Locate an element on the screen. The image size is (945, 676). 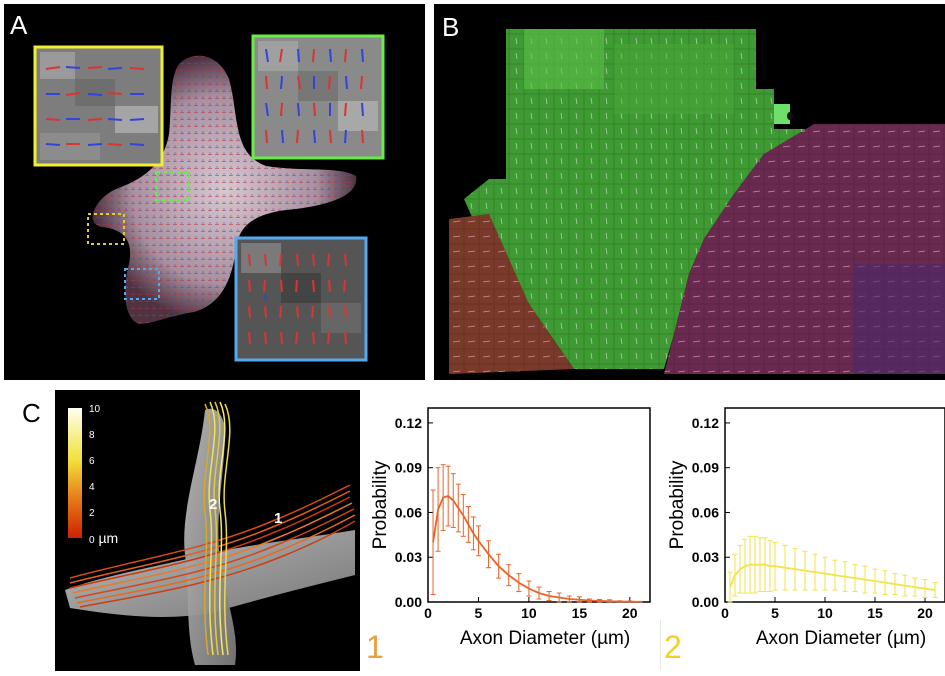
panel-c-render: 10 8 6 4 2 0 µm 2 1 is located at coordinates (207, 530).